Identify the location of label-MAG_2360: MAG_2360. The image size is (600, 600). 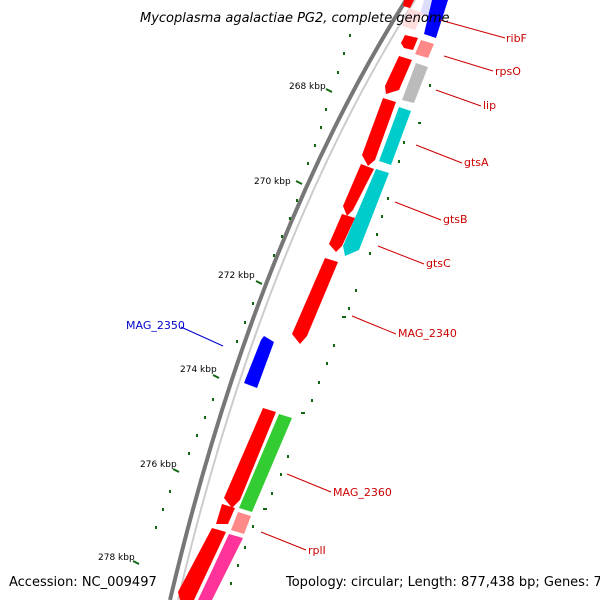
(362, 492).